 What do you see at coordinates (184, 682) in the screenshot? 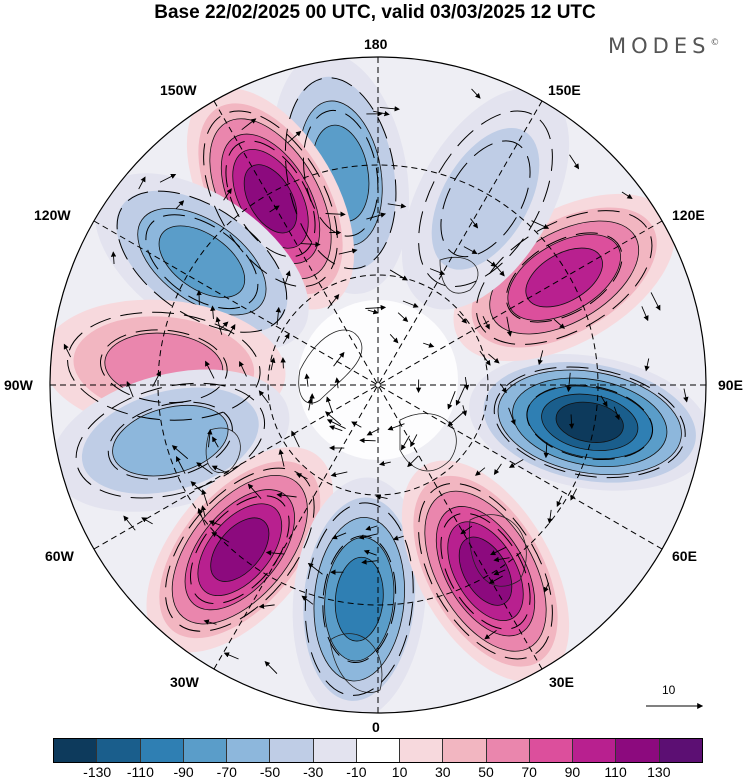
I see `lon-label-30w: 30W` at bounding box center [184, 682].